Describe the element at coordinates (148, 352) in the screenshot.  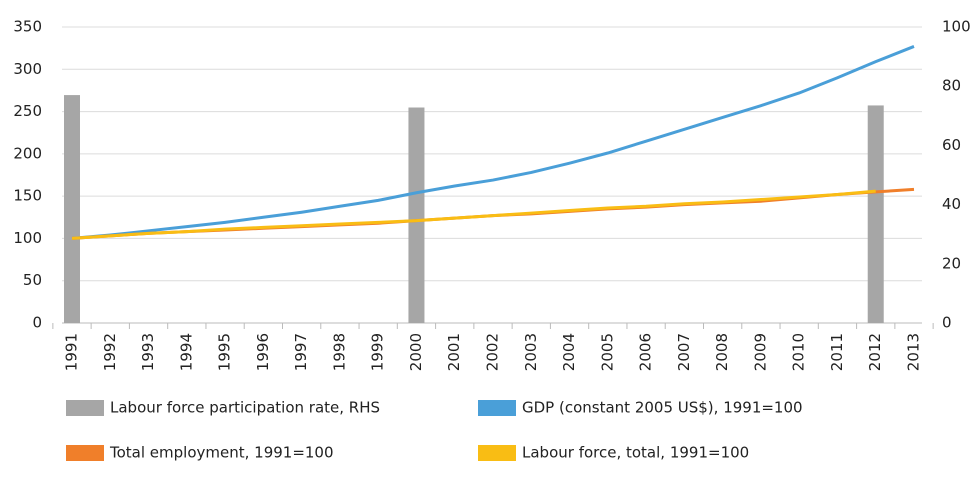
I see `x-tick-label: 1993` at that location.